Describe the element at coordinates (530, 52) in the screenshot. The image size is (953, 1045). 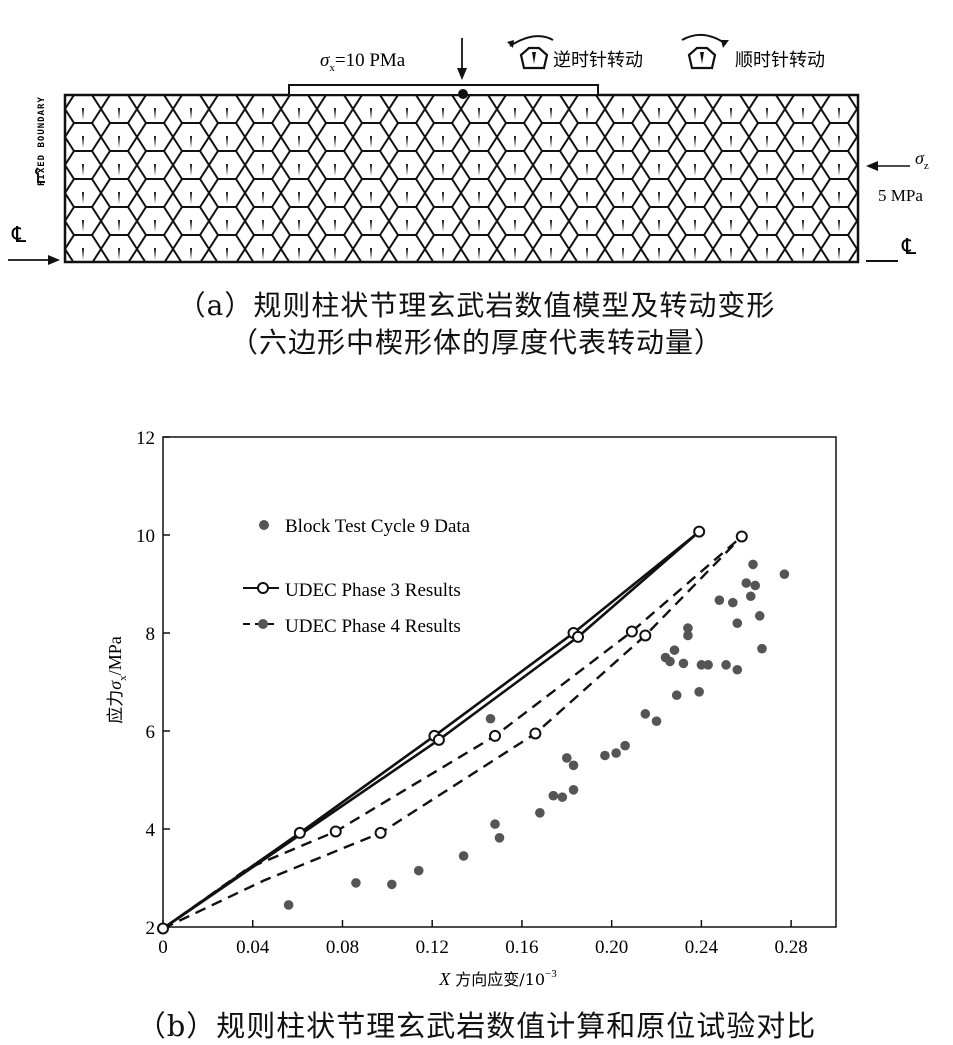
I see `counterclockwise-rotation-icon` at that location.